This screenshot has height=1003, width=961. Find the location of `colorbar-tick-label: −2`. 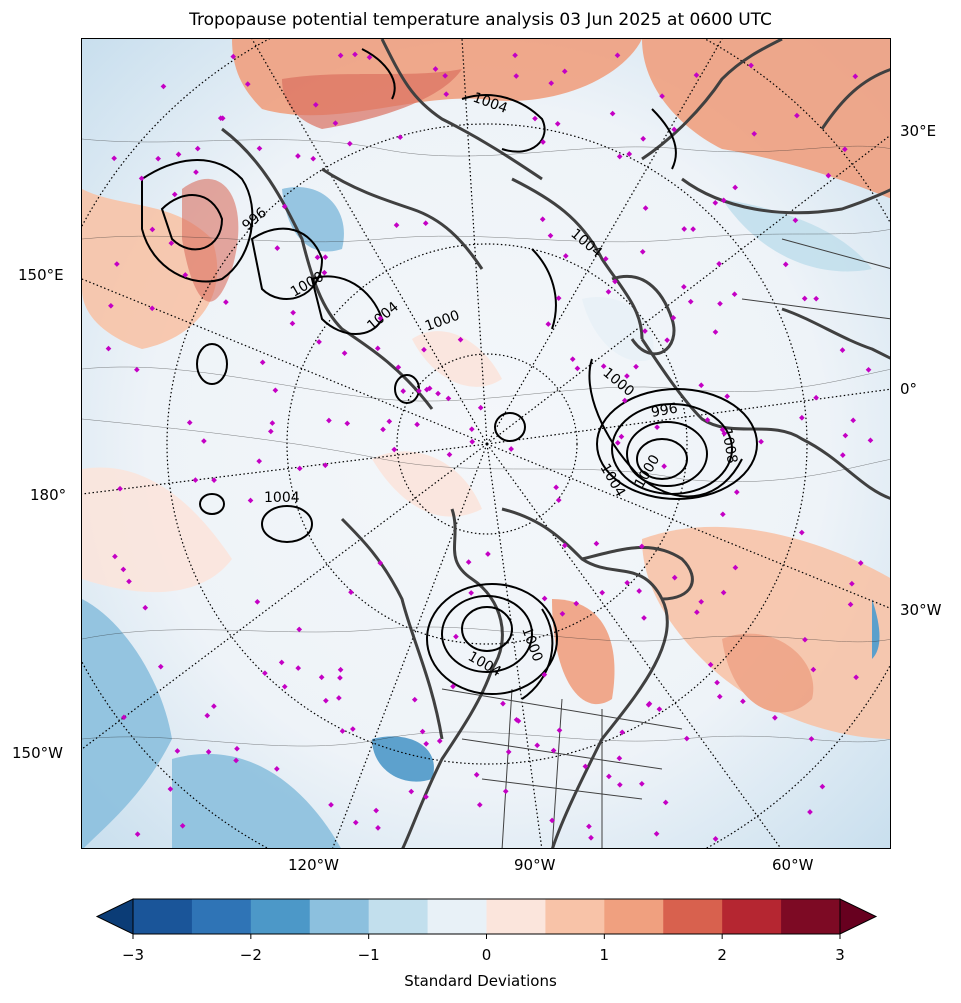

colorbar-tick-label: −2 is located at coordinates (250, 955).